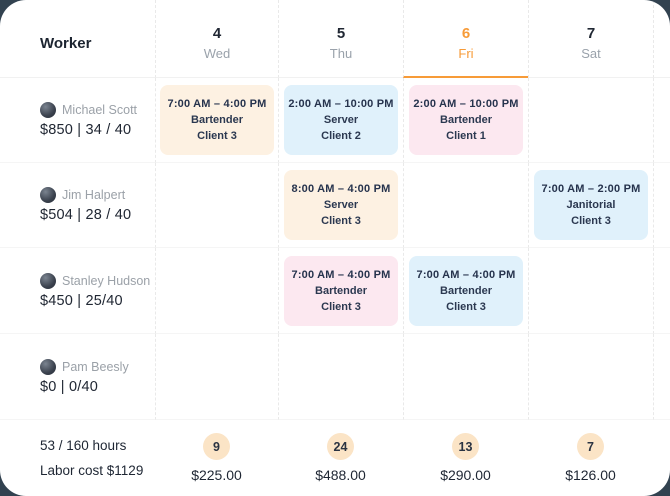 The height and width of the screenshot is (496, 670). Describe the element at coordinates (216, 446) in the screenshot. I see `shift-count-badge: 9` at that location.